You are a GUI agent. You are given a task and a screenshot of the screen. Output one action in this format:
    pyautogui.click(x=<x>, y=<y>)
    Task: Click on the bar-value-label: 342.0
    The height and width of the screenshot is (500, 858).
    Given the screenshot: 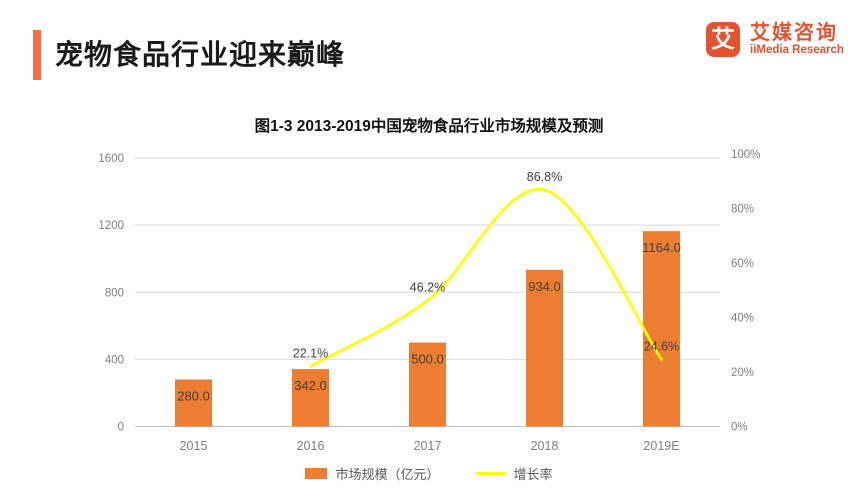 What is the action you would take?
    pyautogui.click(x=310, y=385)
    